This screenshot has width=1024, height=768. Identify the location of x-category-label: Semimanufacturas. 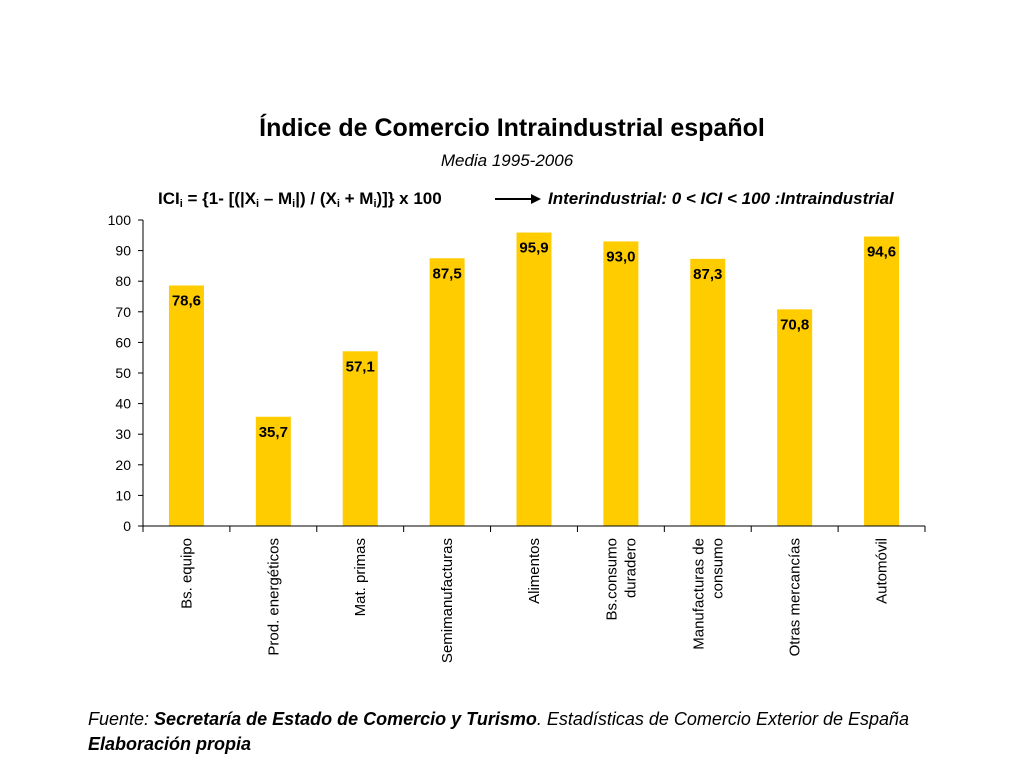
(447, 600).